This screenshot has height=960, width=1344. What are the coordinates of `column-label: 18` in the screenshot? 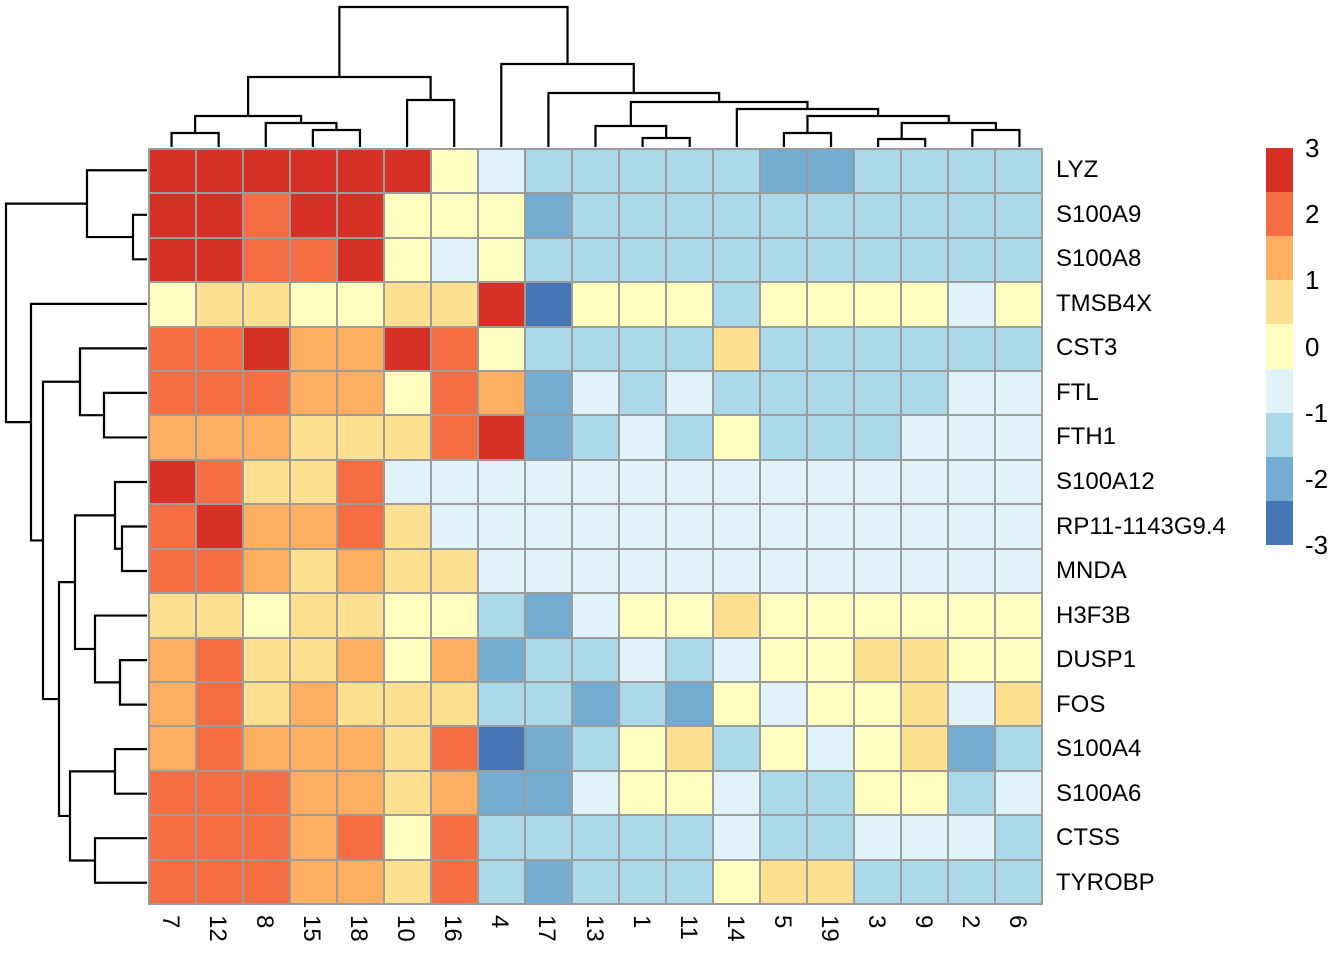 It's located at (358, 928).